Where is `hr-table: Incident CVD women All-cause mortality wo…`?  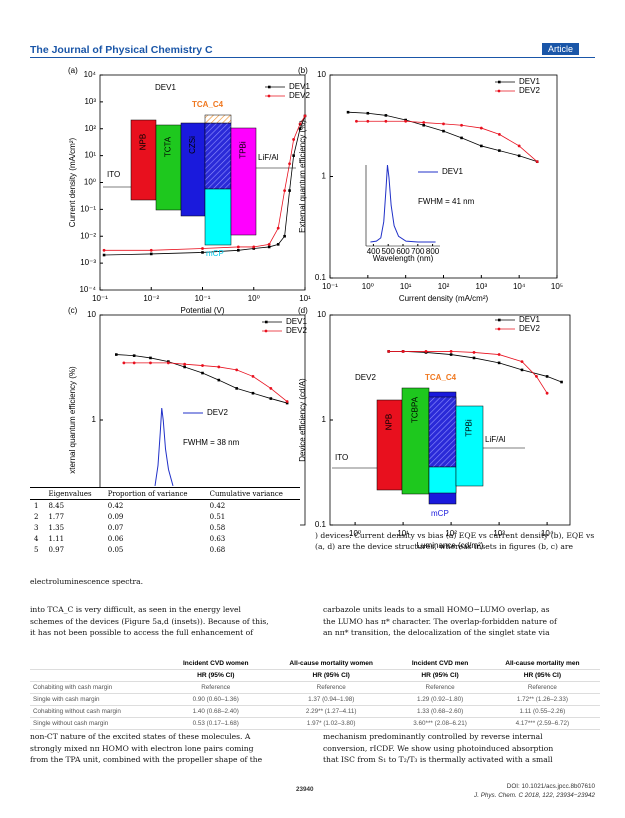
hr-table: Incident CVD women All-cause mortality wo… is located at coordinates (315, 694).